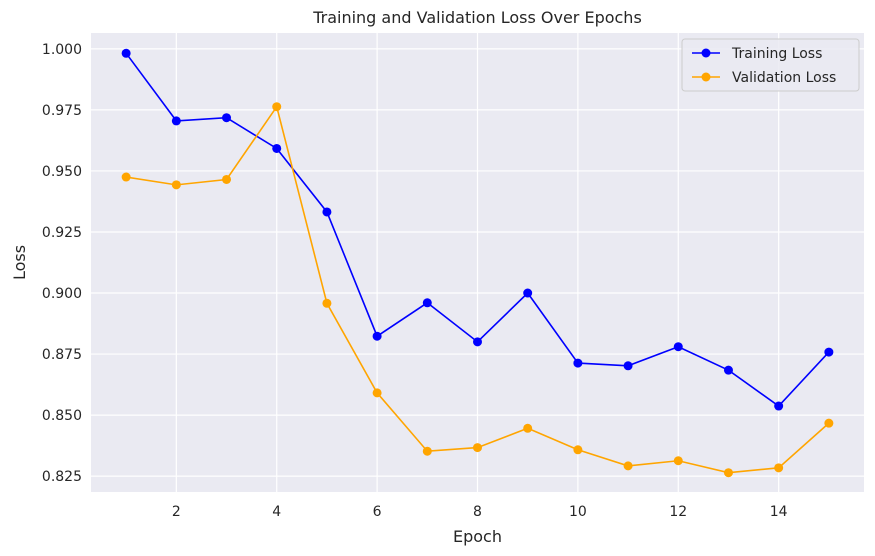 This screenshot has width=875, height=556. Describe the element at coordinates (678, 512) in the screenshot. I see `x-tick-label: 12` at that location.